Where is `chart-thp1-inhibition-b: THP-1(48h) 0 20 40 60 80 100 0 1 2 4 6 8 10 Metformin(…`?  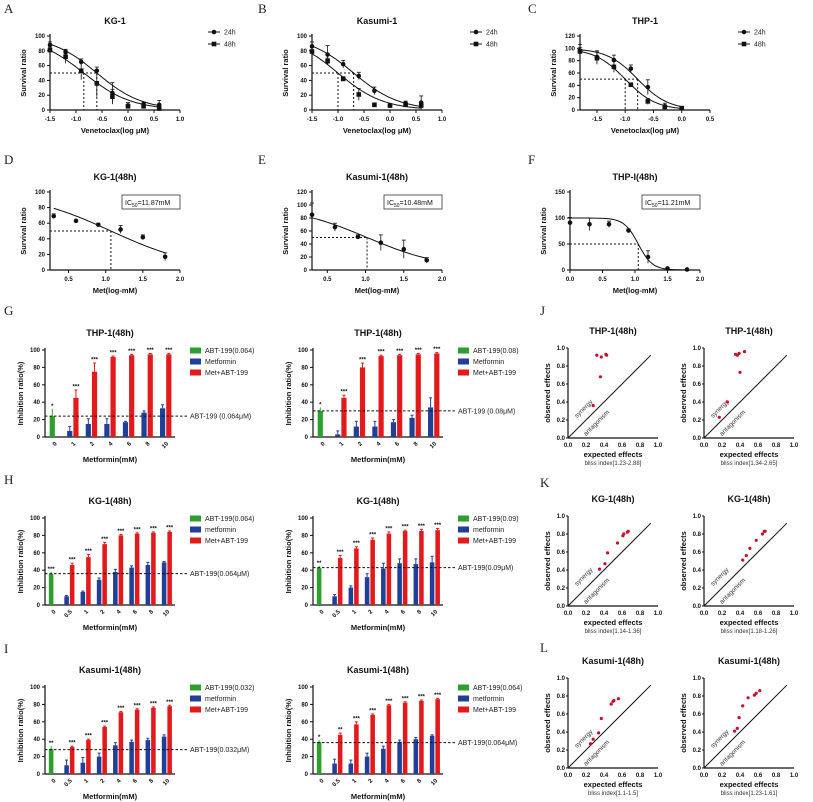 chart-thp1-inhibition-b: THP-1(48h) 0 20 40 60 80 100 0 1 2 4 6 8 10 Metformin(… is located at coordinates (401, 396).